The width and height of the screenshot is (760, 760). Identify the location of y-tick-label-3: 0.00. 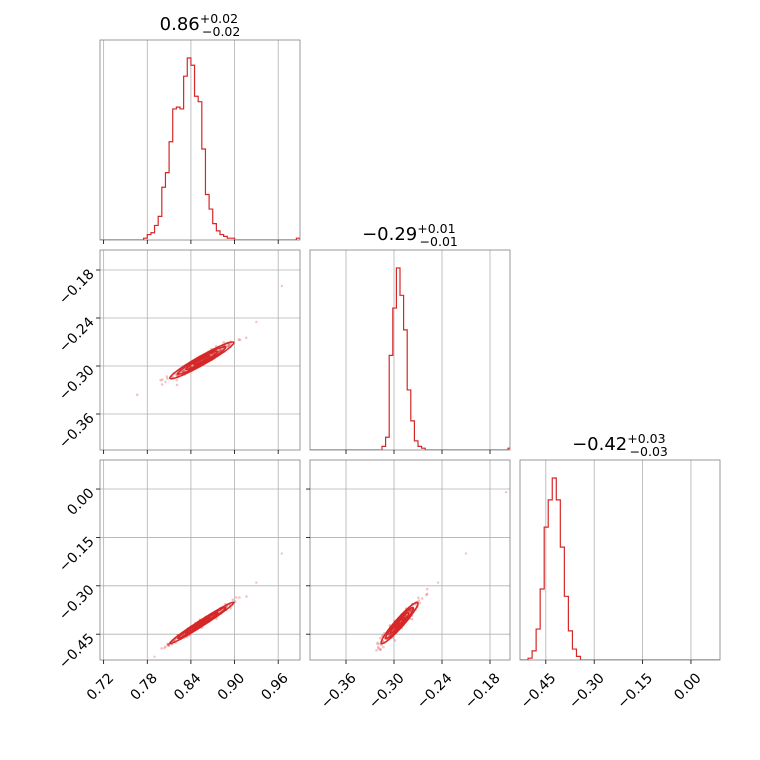
(80, 501).